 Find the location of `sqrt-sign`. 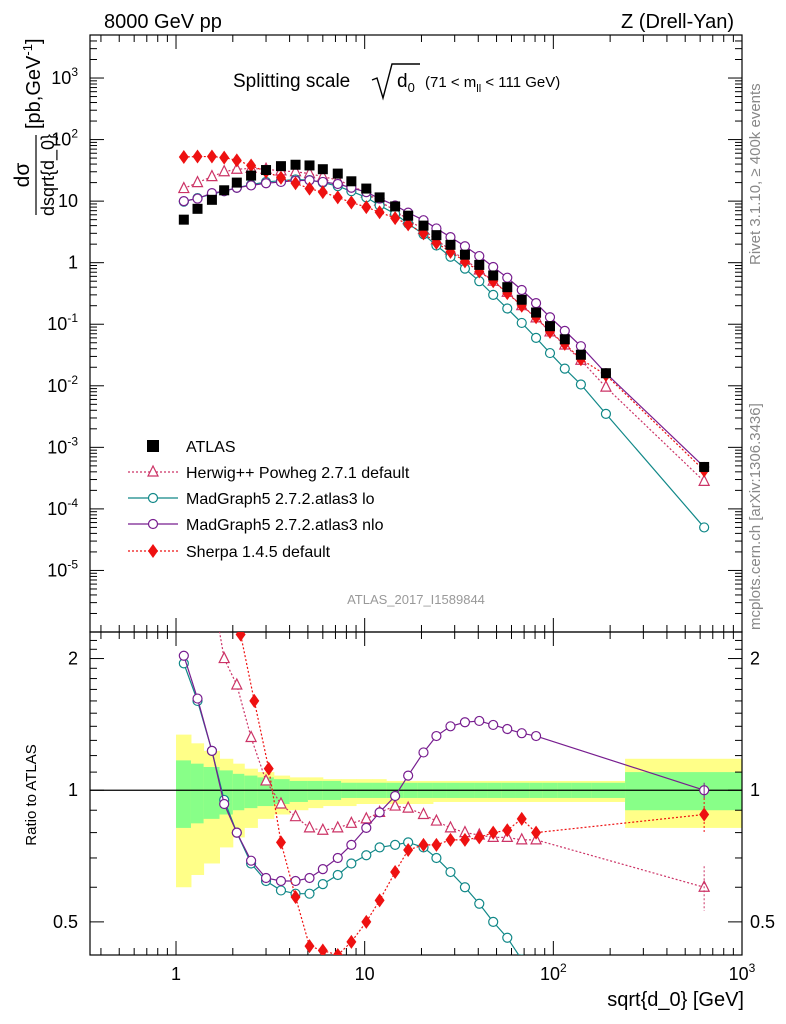

sqrt-sign is located at coordinates (395, 82).